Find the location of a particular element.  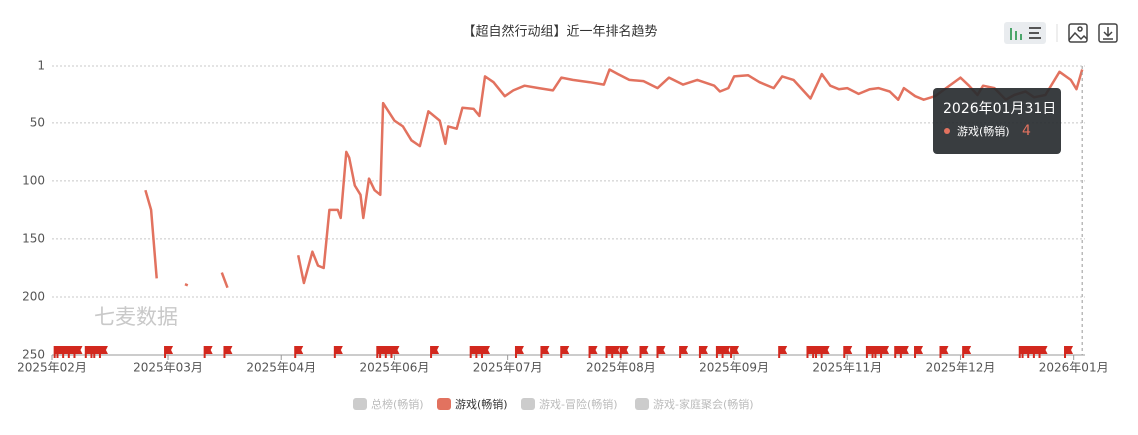

x-tick-label: 2025年06月 is located at coordinates (395, 368).